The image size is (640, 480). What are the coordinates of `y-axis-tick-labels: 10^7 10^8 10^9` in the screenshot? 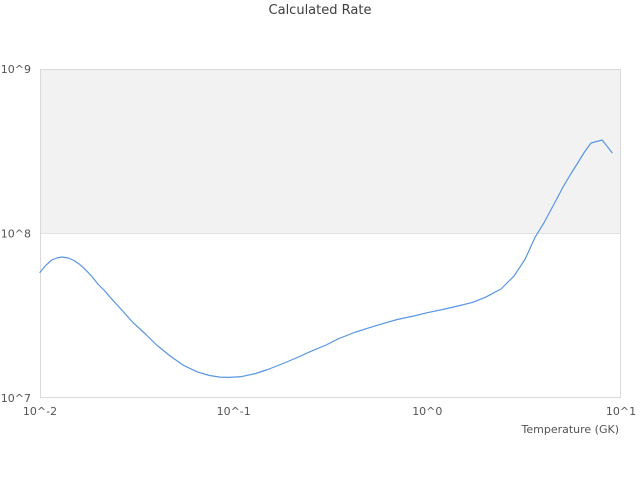 It's located at (16, 234).